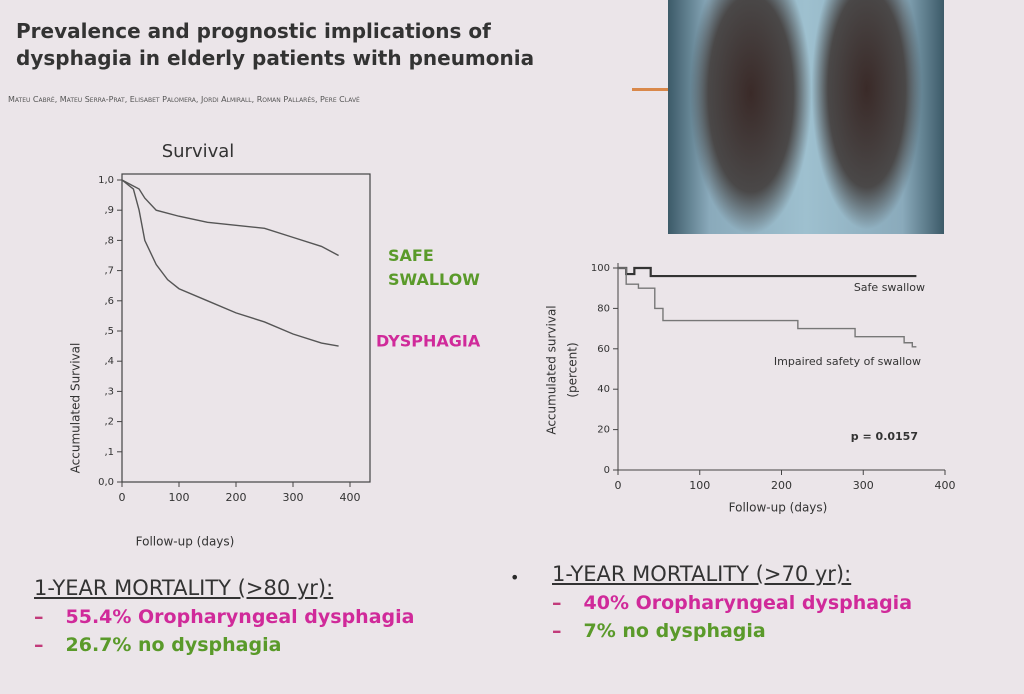 This screenshot has height=694, width=1024. Describe the element at coordinates (184, 588) in the screenshot. I see `finding-heading: 1-YEAR MORTALITY (>80 yr):` at that location.